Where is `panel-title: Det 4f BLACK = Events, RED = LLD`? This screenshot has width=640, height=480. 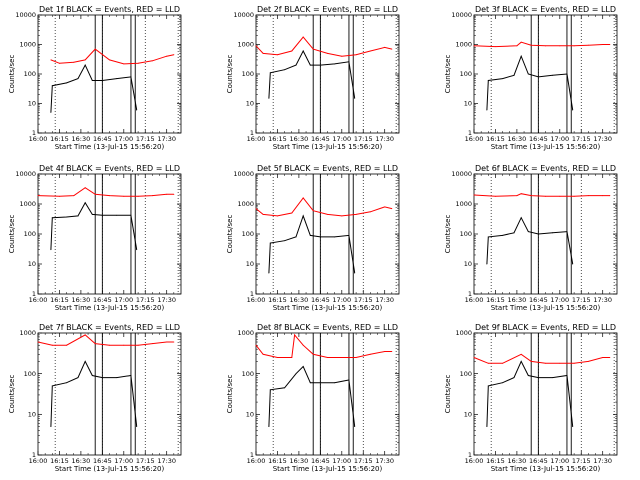
panel-title: Det 4f BLACK = Events, RED = LLD is located at coordinates (109, 168).